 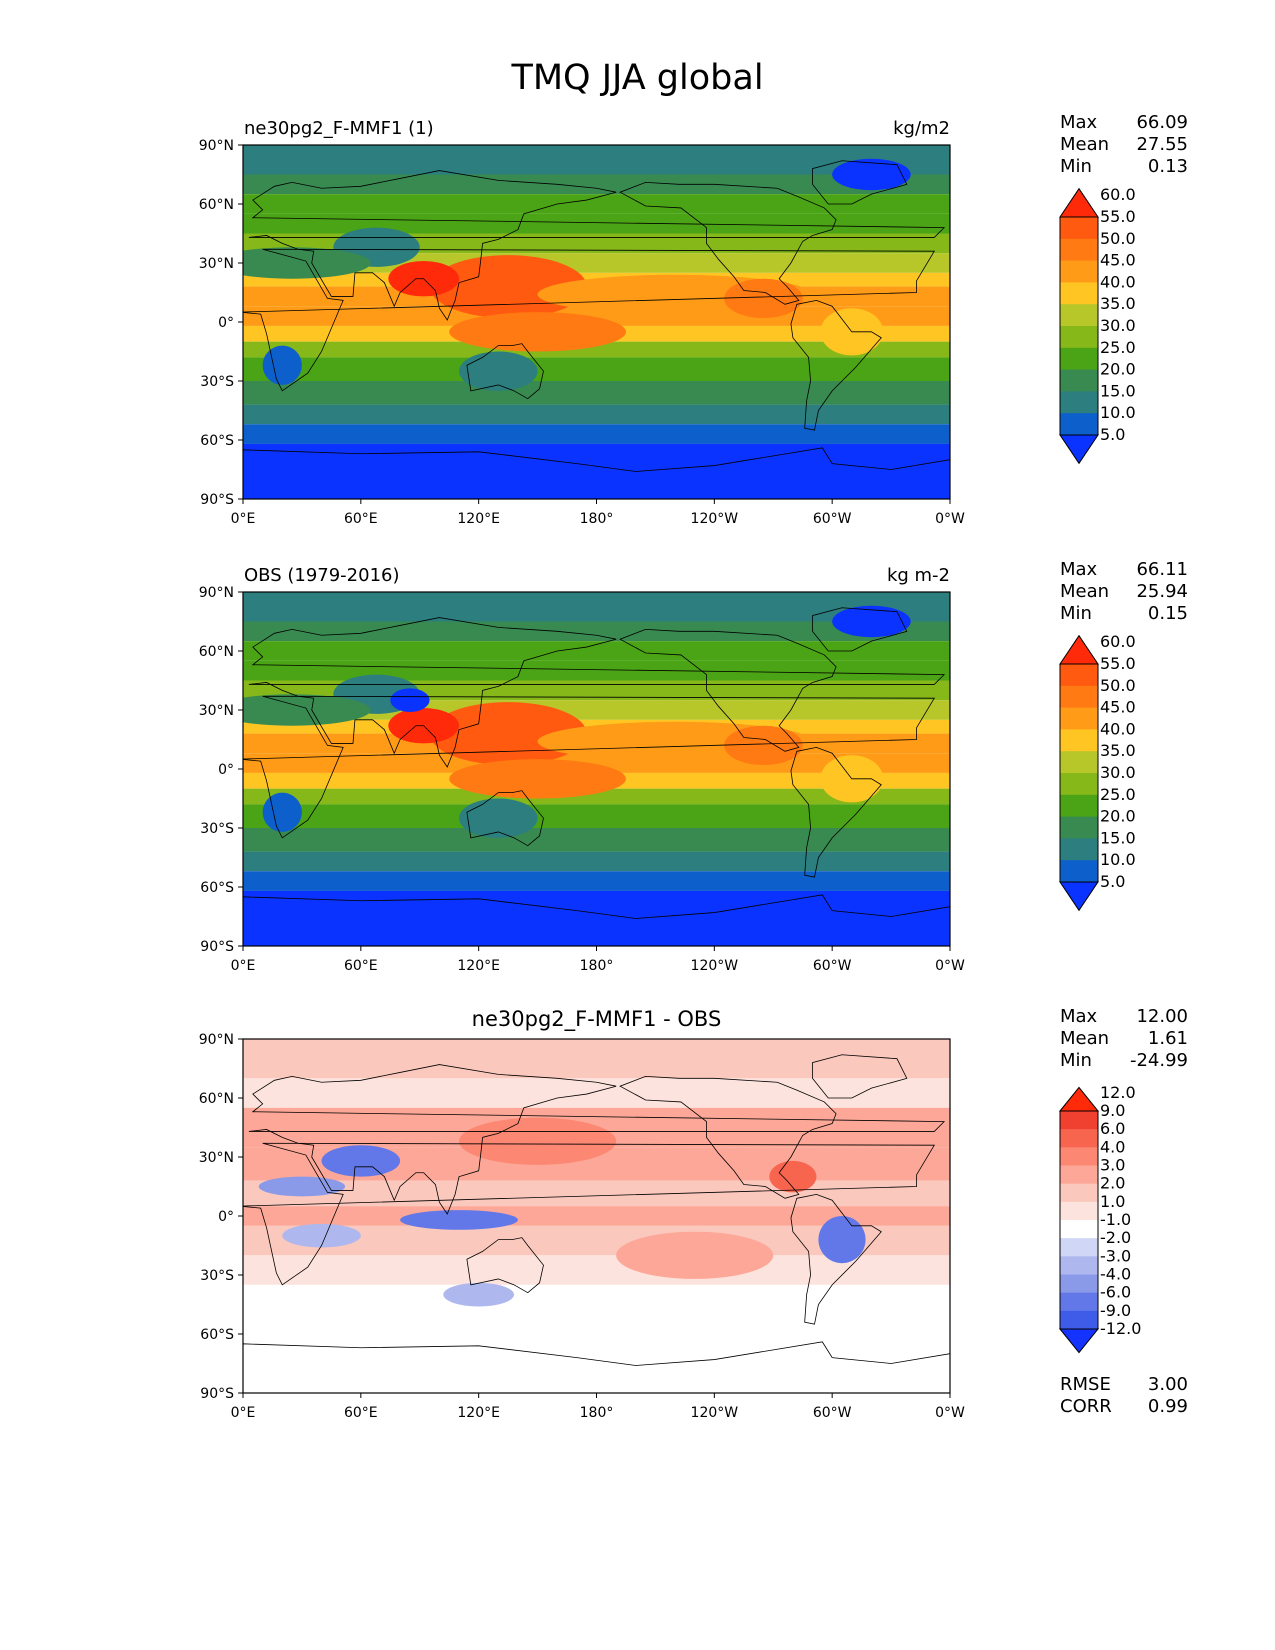 What do you see at coordinates (478, 519) in the screenshot?
I see `panel1-lon-tick-label: 120°E` at bounding box center [478, 519].